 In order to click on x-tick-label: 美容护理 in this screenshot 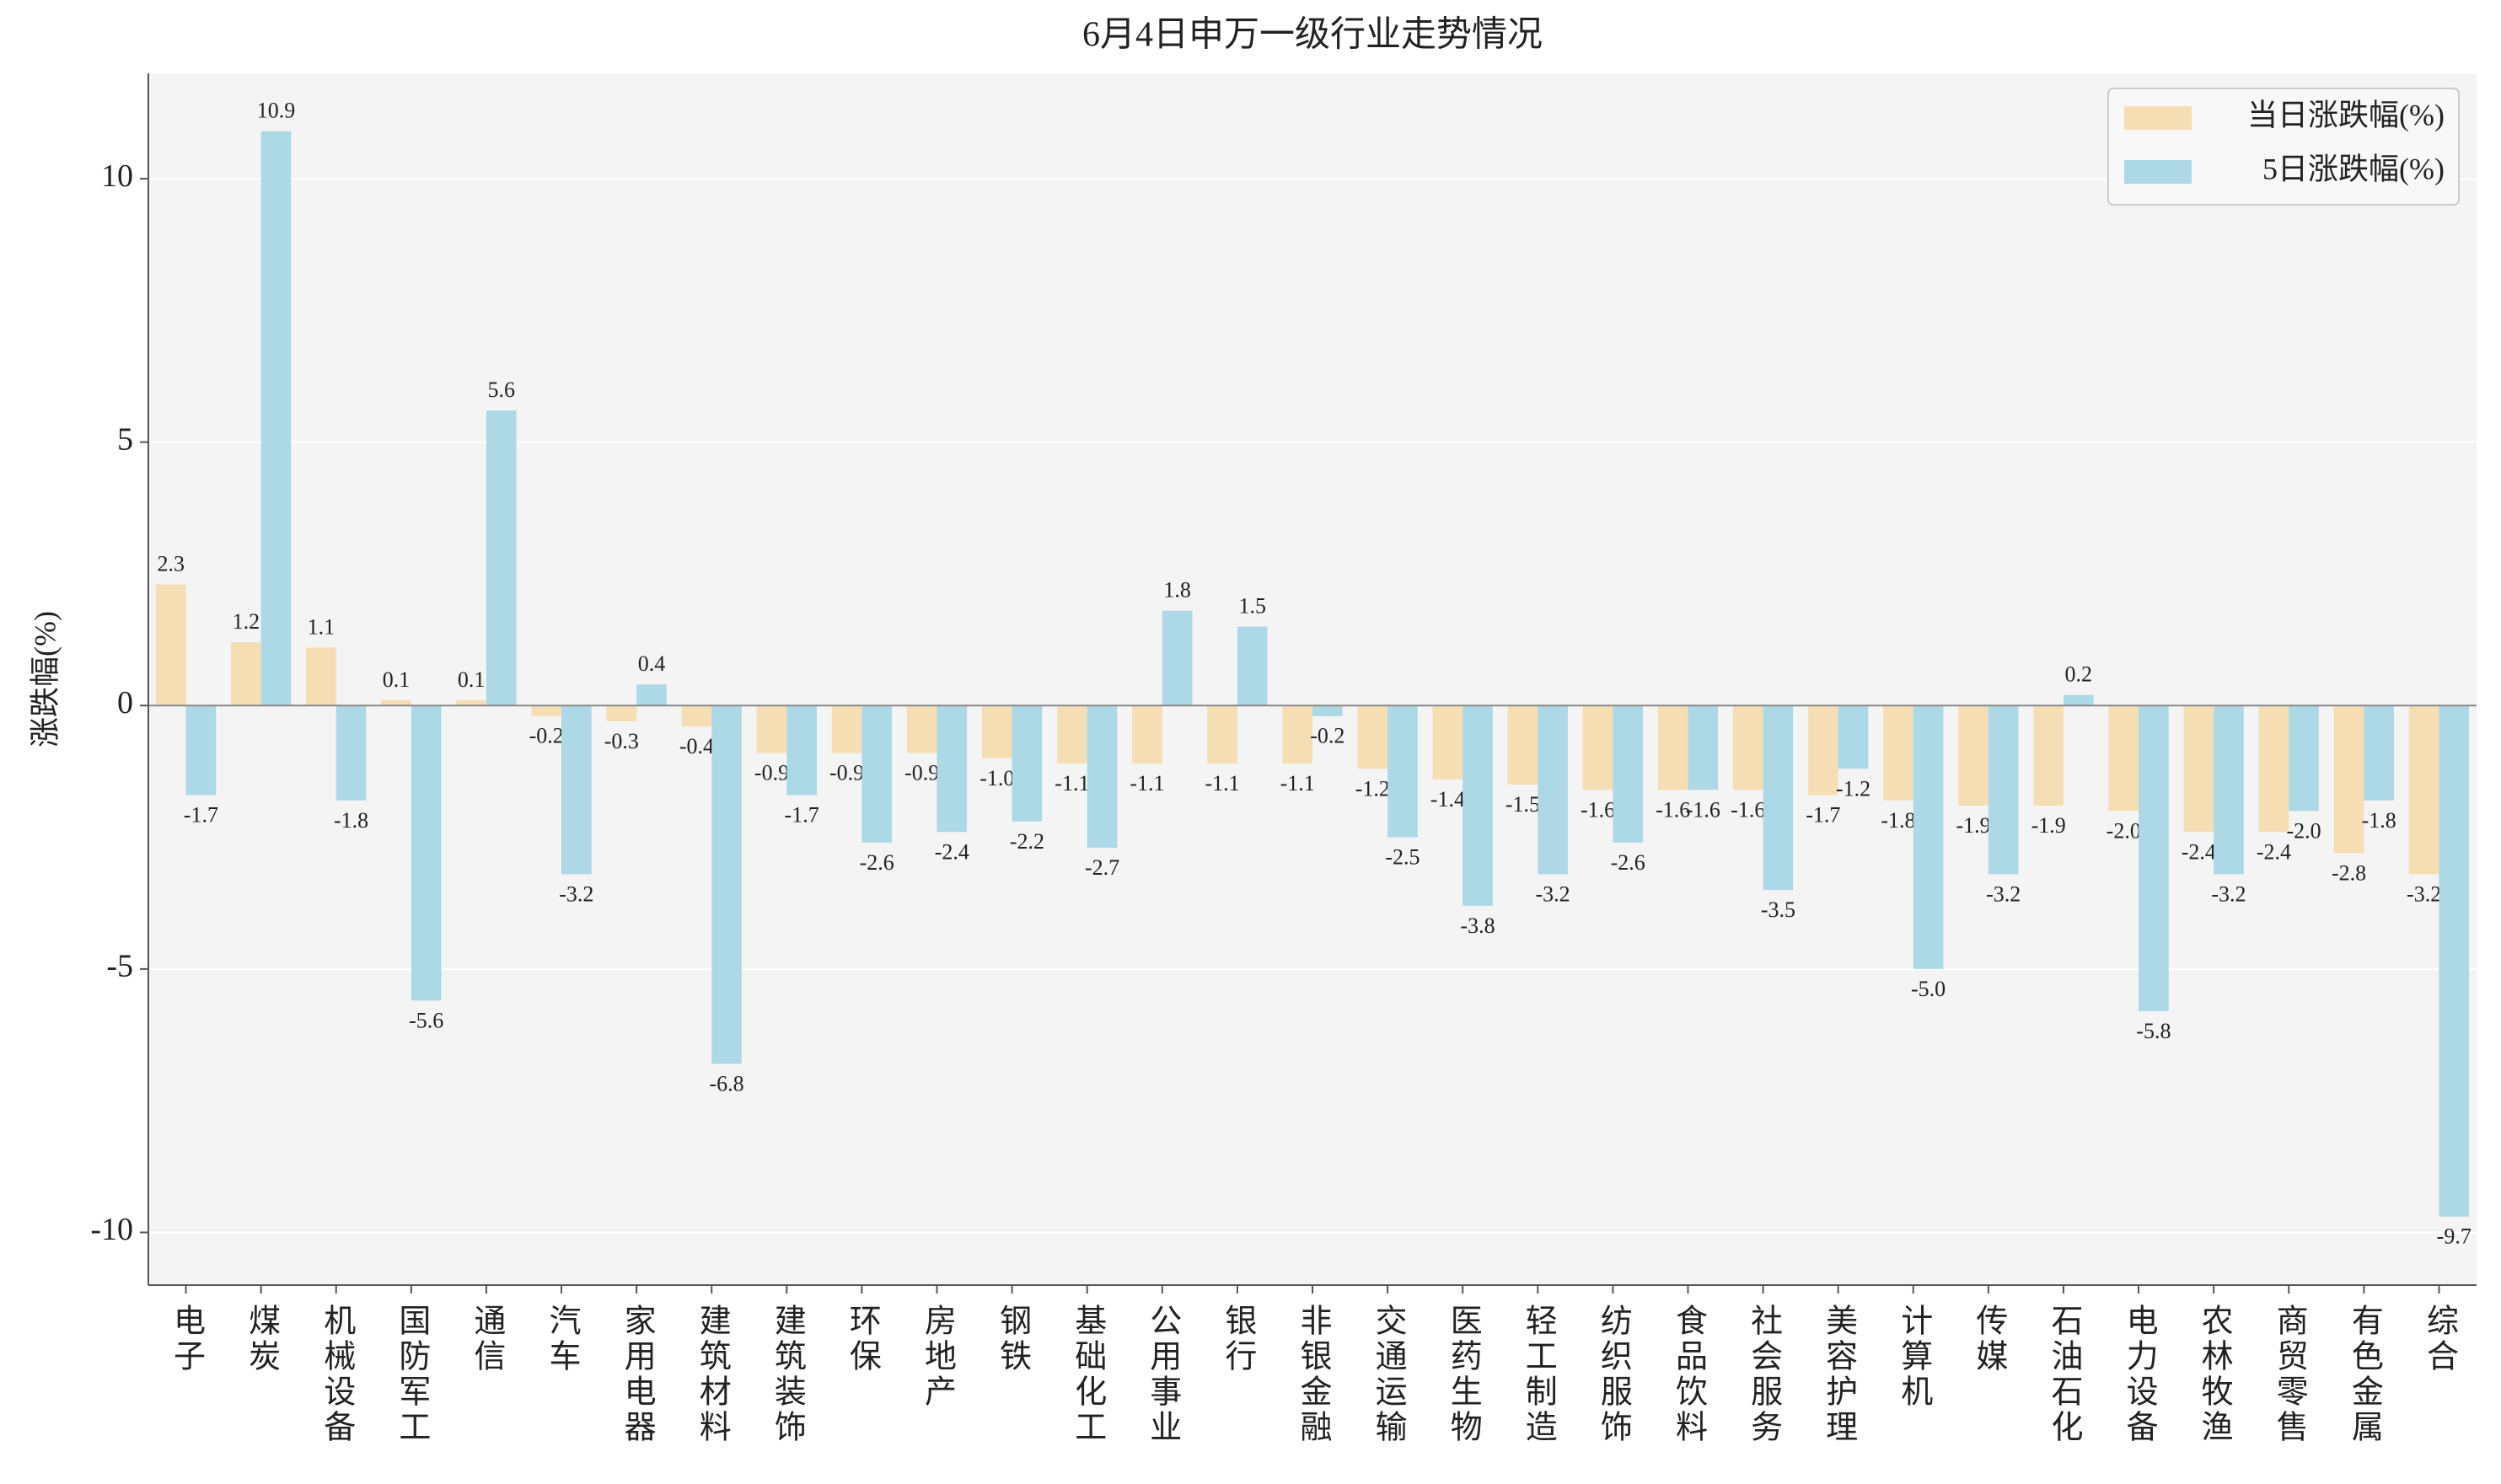, I will do `click(1839, 1374)`.